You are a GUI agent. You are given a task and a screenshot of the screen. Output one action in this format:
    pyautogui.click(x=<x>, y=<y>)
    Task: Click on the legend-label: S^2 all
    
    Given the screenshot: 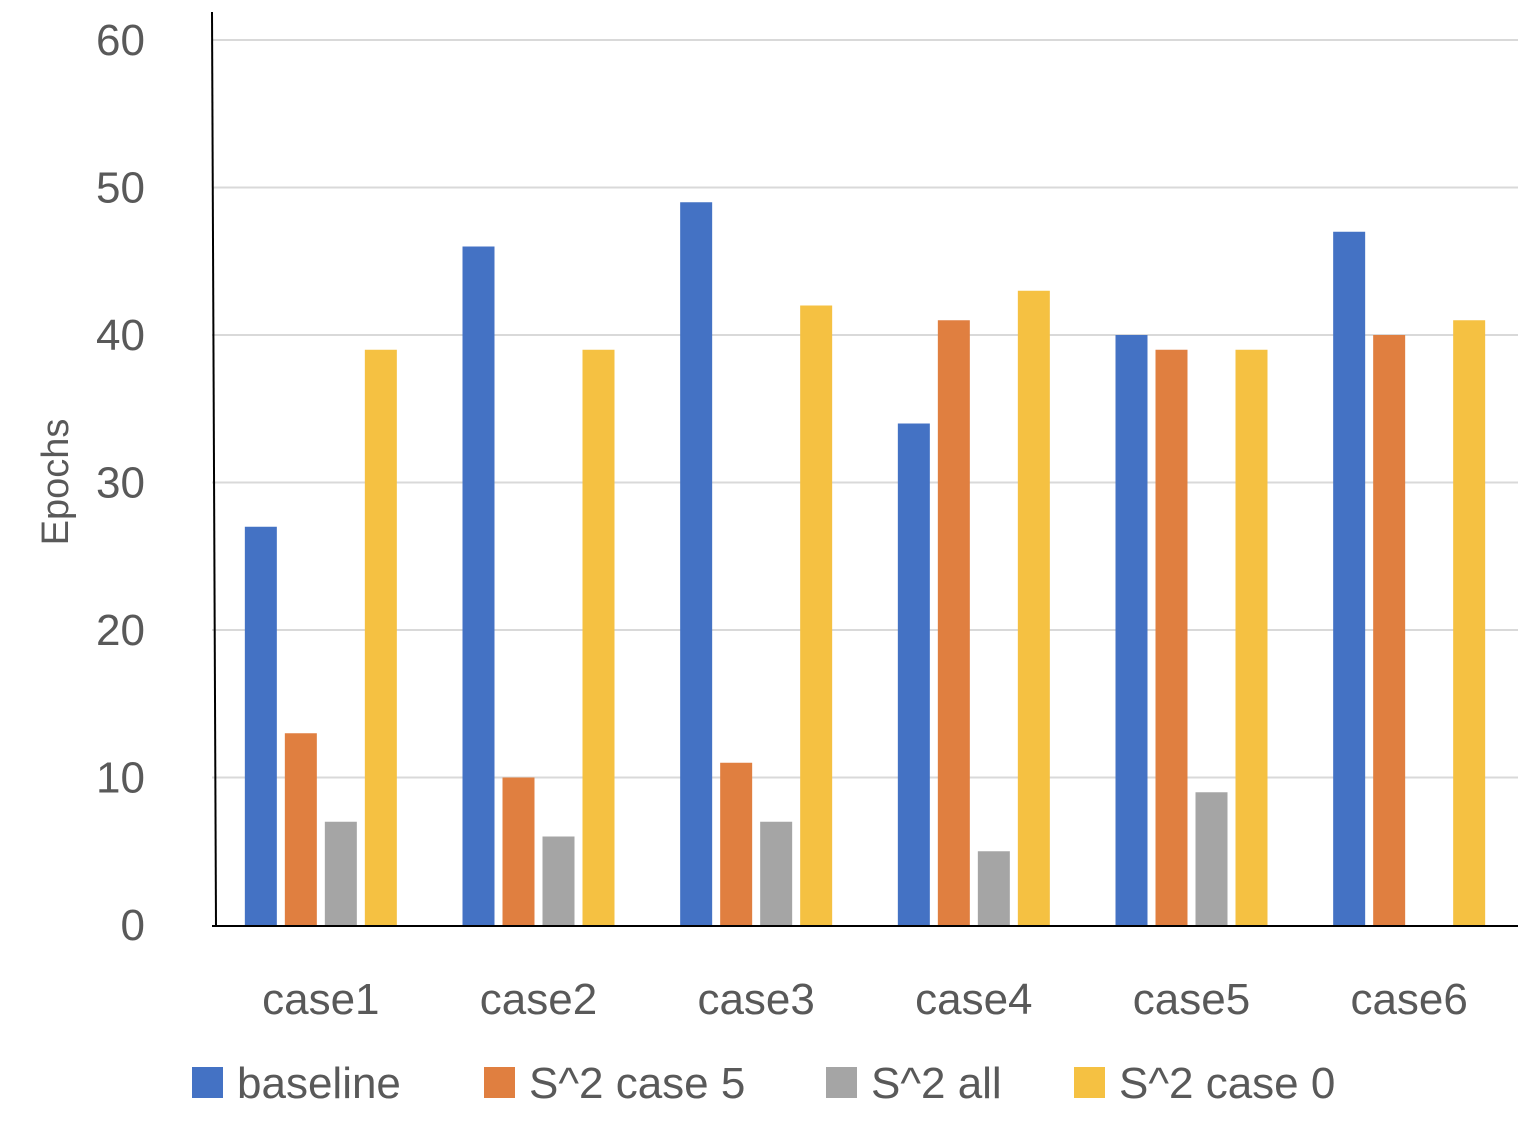 What is the action you would take?
    pyautogui.click(x=936, y=1083)
    